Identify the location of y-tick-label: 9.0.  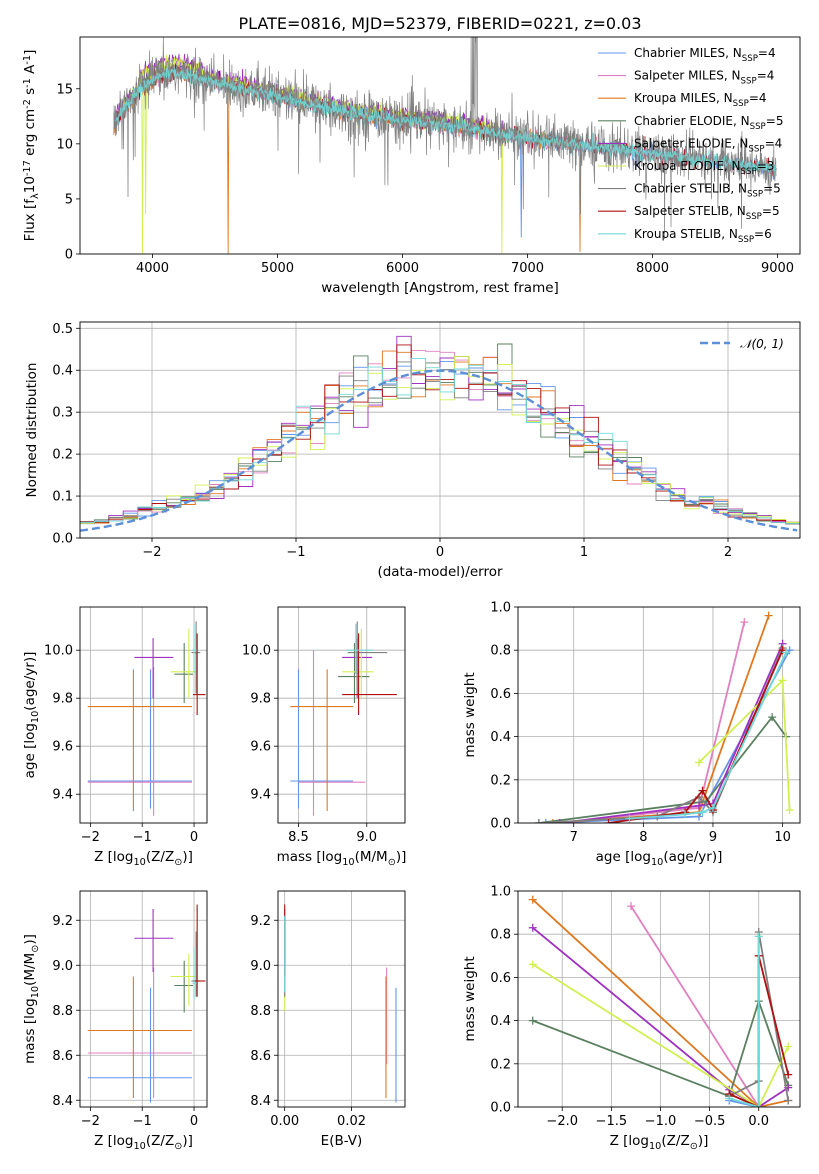
(260, 966).